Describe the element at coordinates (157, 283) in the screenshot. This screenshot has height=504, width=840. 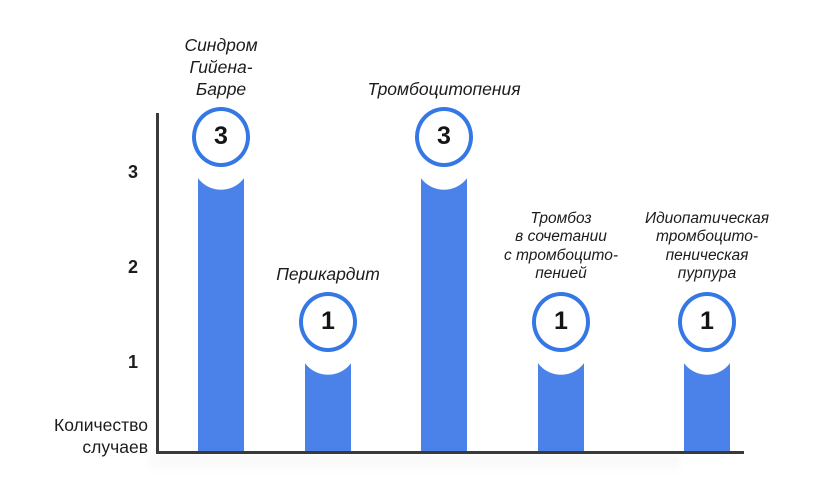
I see `y-axis-line` at that location.